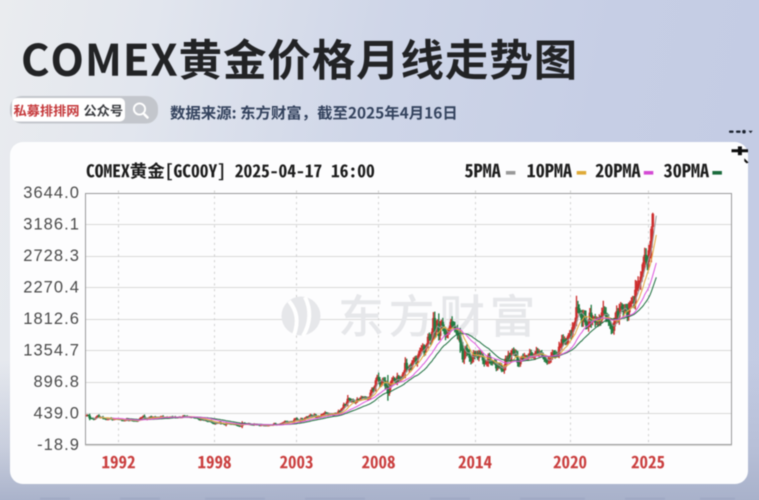 The width and height of the screenshot is (759, 500). Describe the element at coordinates (58, 445) in the screenshot. I see `svg-text: -18.9` at that location.